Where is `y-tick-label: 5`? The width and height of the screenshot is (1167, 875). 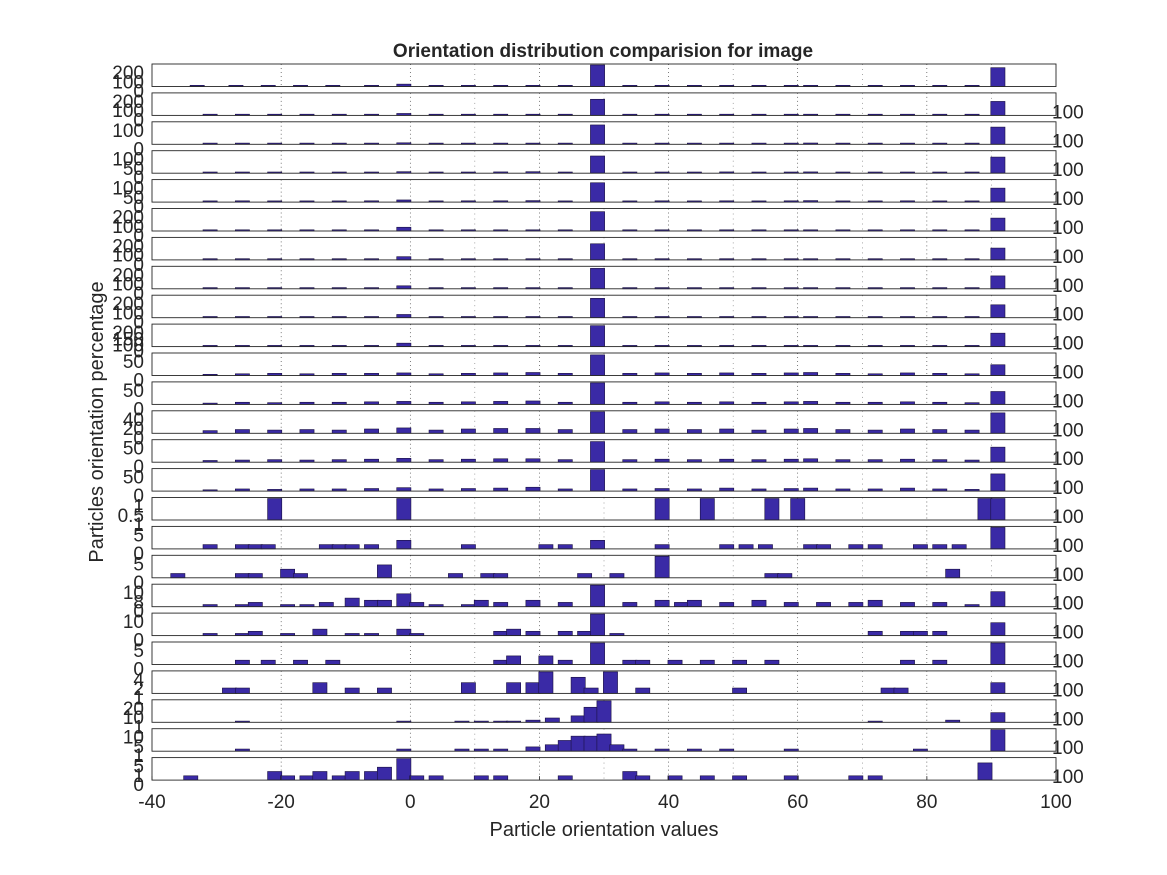
y-tick-label: 5 is located at coordinates (138, 651).